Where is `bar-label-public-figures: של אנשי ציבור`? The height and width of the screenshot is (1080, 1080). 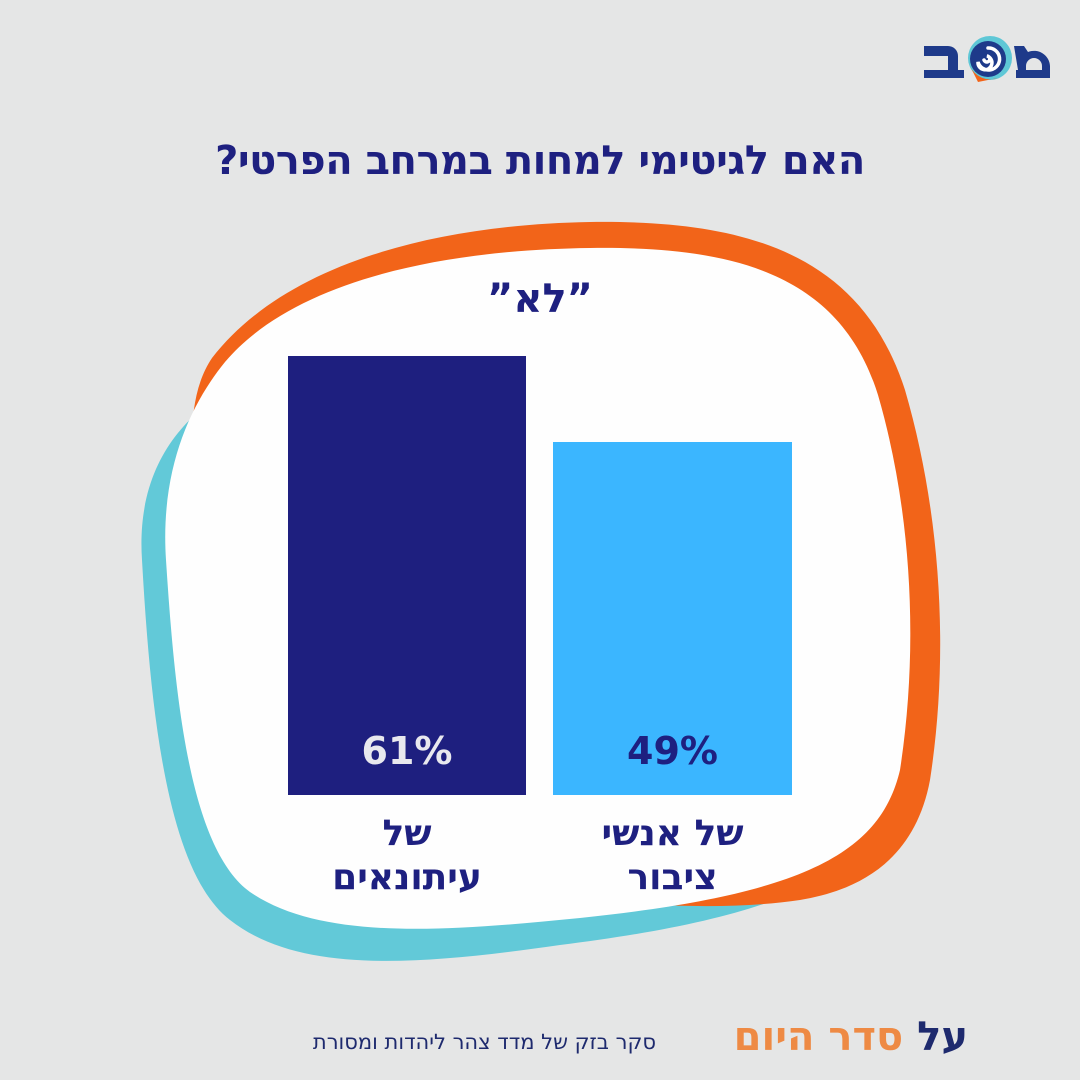
bar-label-public-figures: של אנשי ציבור is located at coordinates (672, 856).